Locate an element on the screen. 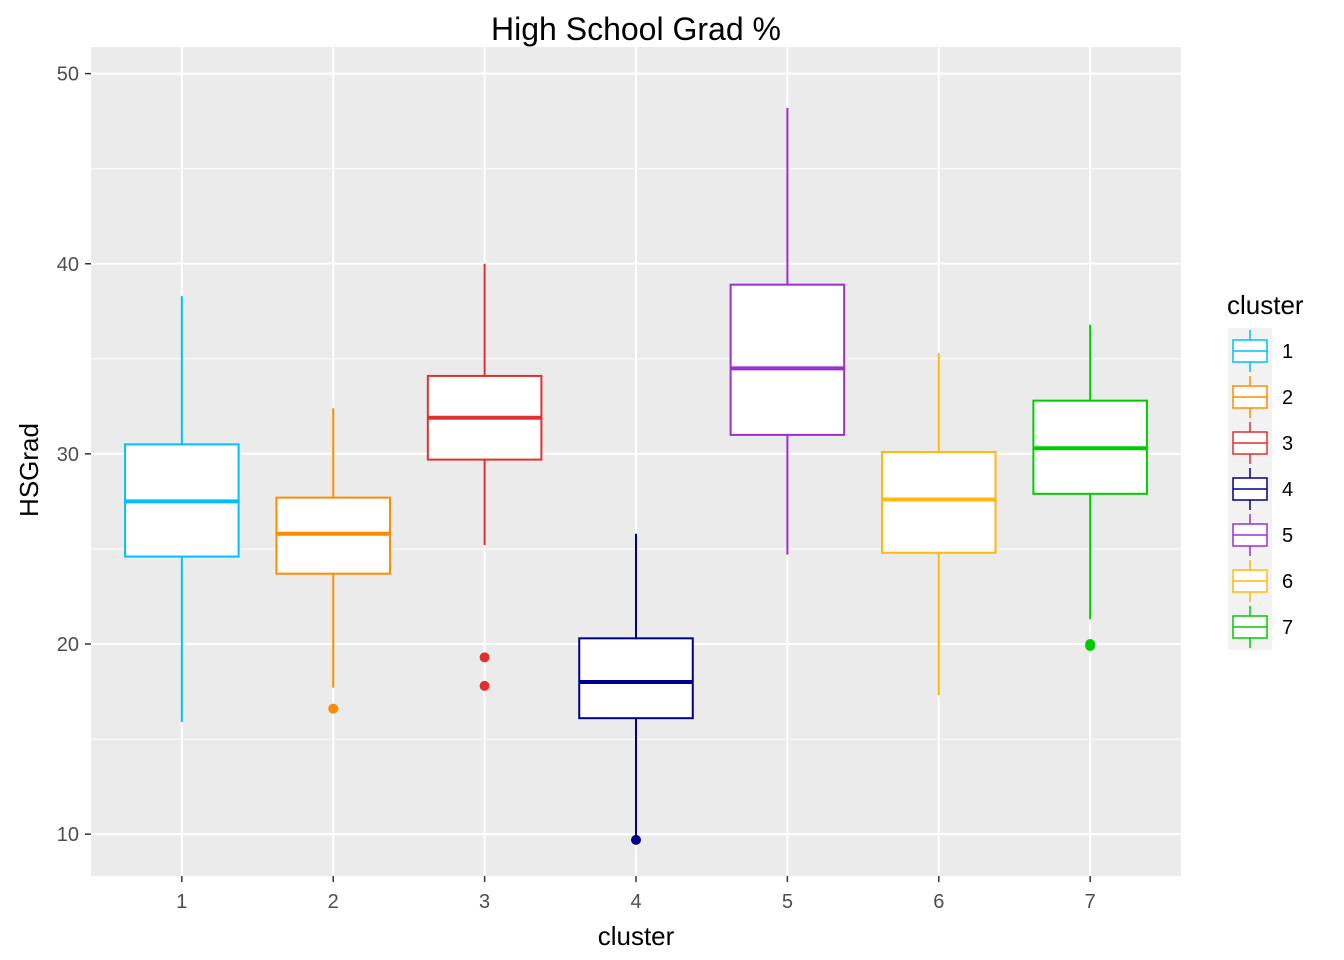 Image resolution: width=1344 pixels, height=960 pixels. legend-item-7: 7 is located at coordinates (1260, 627).